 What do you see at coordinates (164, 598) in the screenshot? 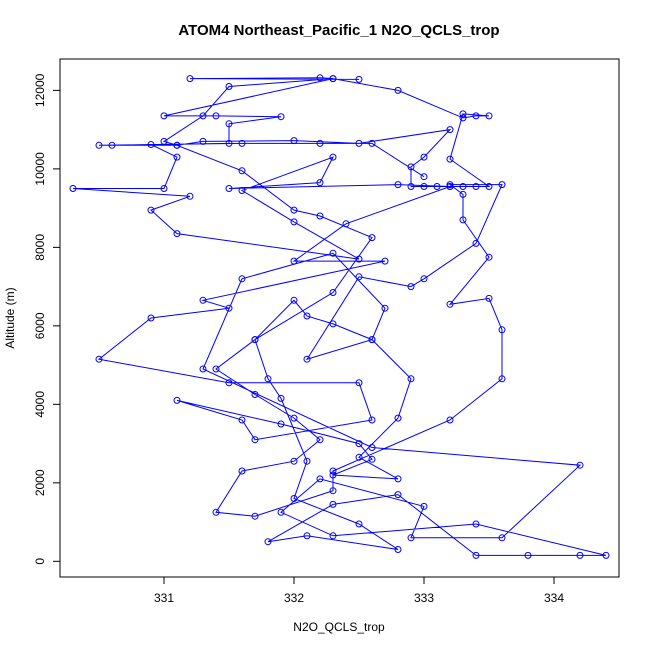
I see `x-tick-label: 331` at bounding box center [164, 598].